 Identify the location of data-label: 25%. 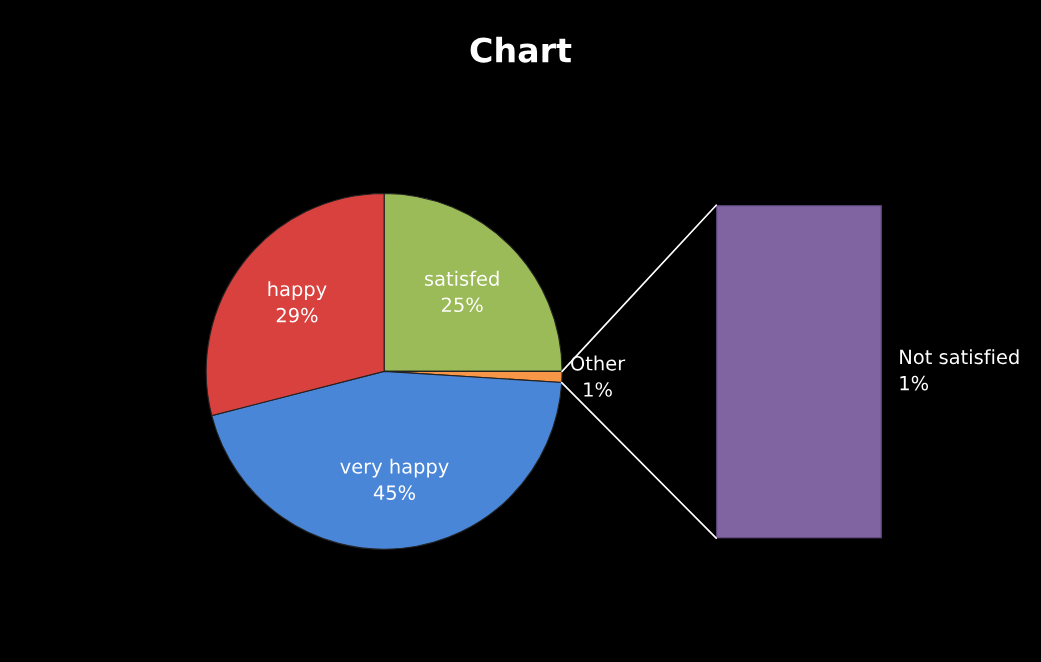
(462, 305).